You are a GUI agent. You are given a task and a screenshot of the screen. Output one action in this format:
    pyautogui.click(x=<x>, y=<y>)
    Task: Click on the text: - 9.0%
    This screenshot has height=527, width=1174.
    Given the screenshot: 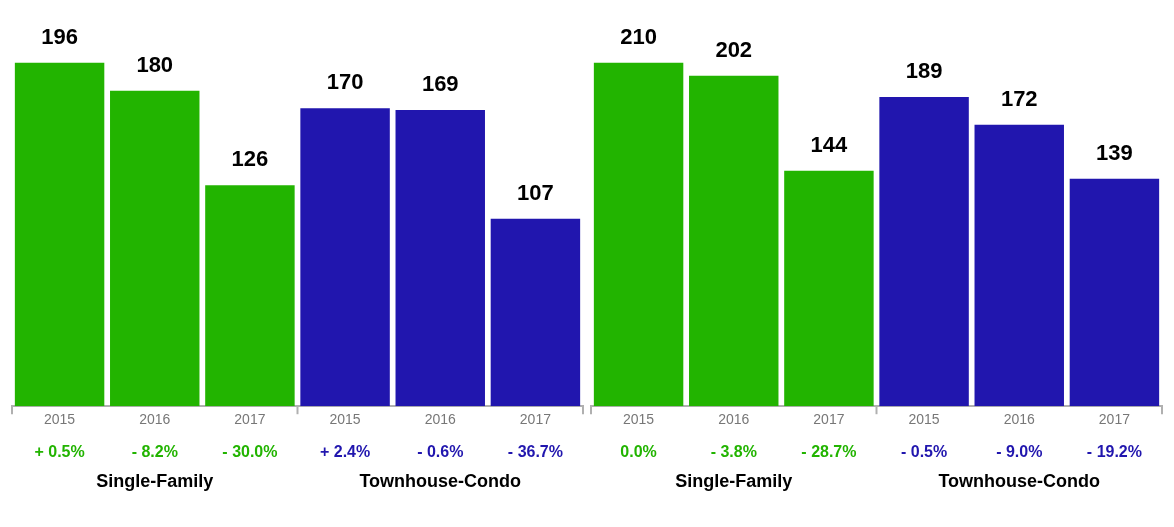 What is the action you would take?
    pyautogui.click(x=1019, y=451)
    